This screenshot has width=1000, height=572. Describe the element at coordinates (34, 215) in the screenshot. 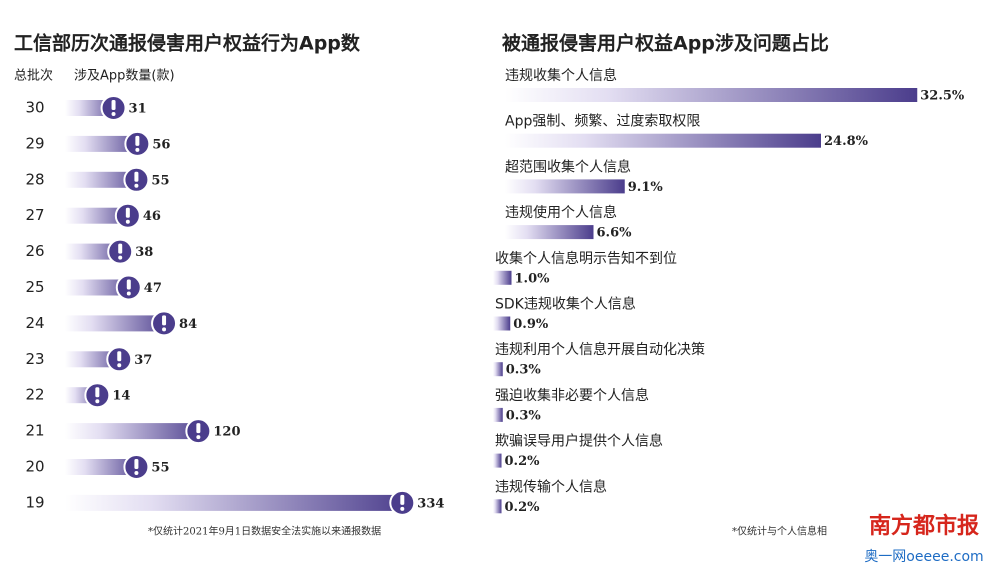

I see `category-label: 27` at that location.